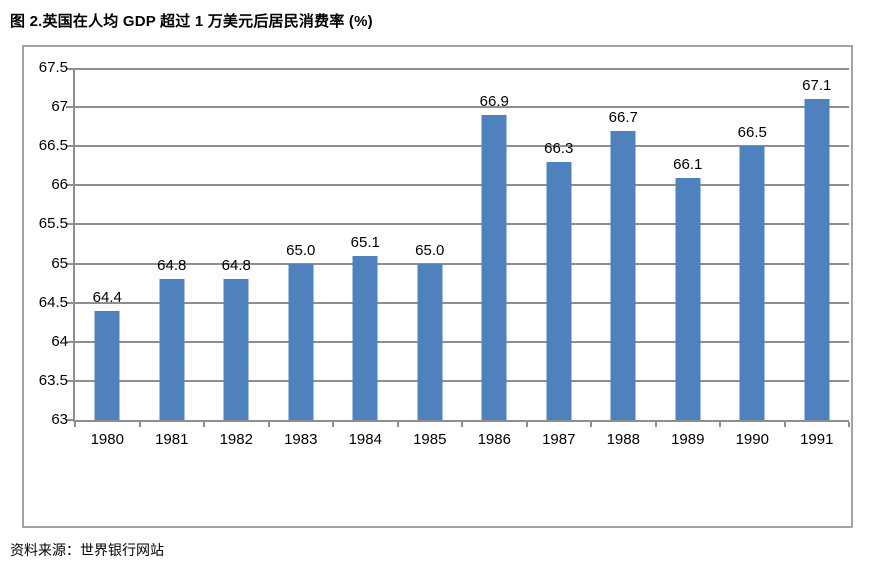 This screenshot has height=570, width=879. Describe the element at coordinates (623, 117) in the screenshot. I see `bar-value-label: 66.7` at that location.